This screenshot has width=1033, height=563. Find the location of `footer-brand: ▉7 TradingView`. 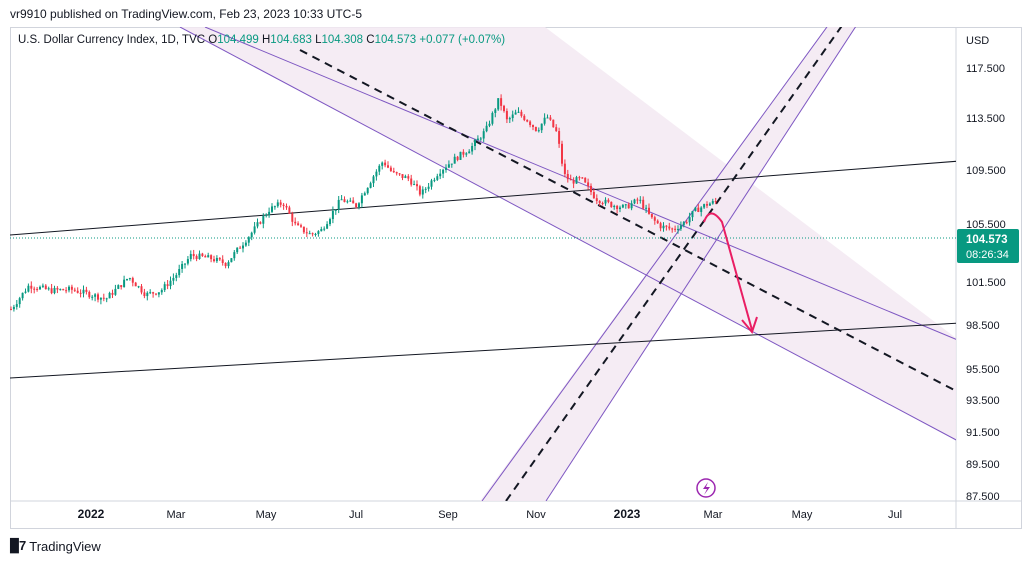

footer-brand: ▉7 TradingView is located at coordinates (55, 546).